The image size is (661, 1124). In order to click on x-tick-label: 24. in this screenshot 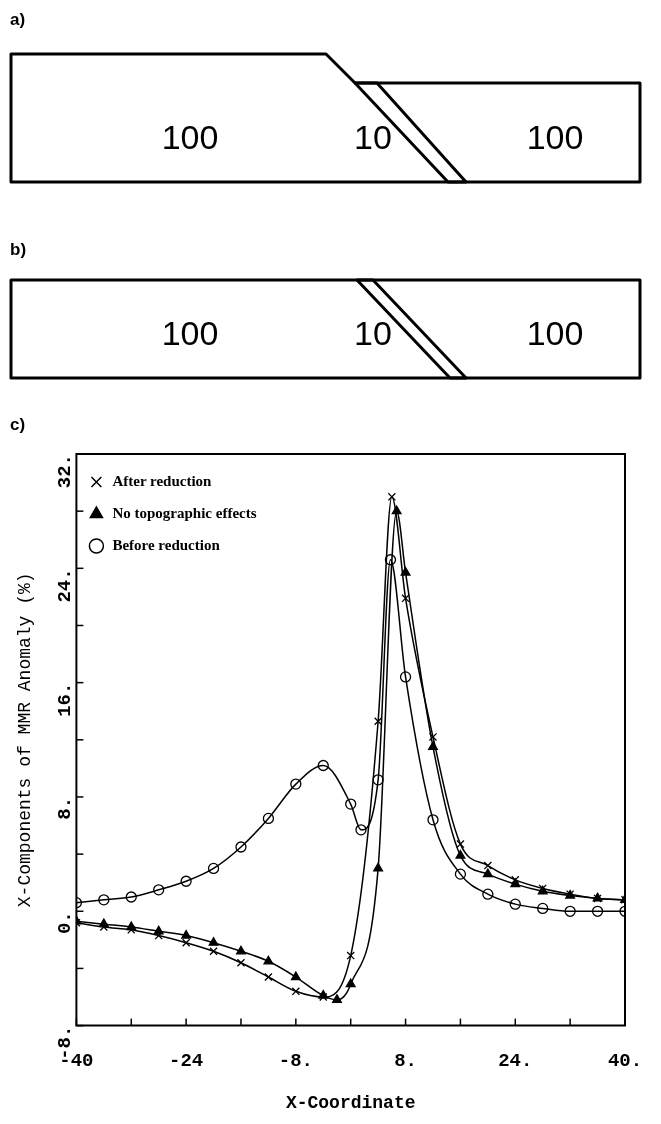, I will do `click(515, 1060)`.